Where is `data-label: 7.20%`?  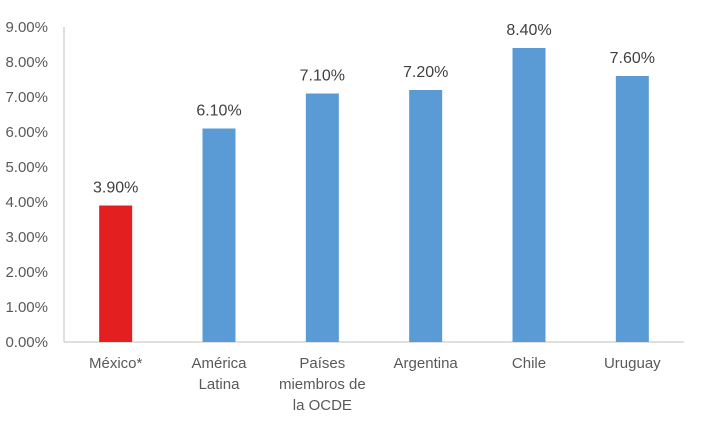
data-label: 7.20% is located at coordinates (425, 72).